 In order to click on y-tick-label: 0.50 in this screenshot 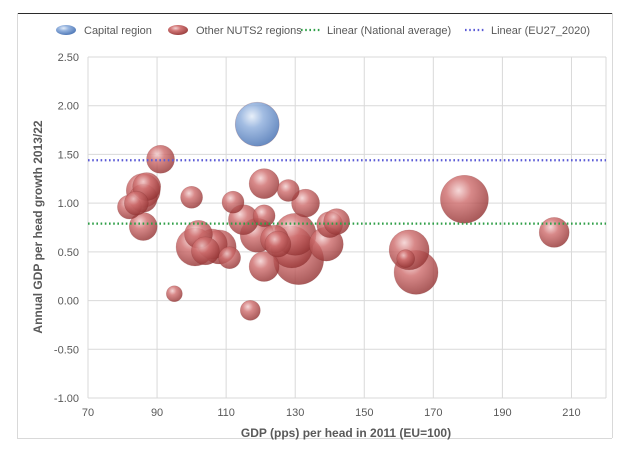, I will do `click(68, 253)`.